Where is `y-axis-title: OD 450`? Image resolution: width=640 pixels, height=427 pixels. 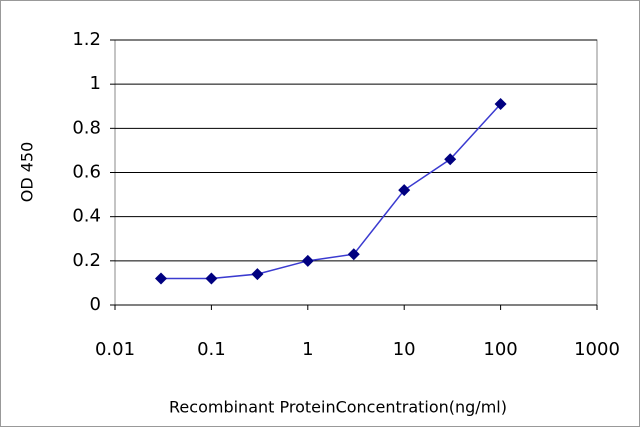 y-axis-title: OD 450 is located at coordinates (27, 172).